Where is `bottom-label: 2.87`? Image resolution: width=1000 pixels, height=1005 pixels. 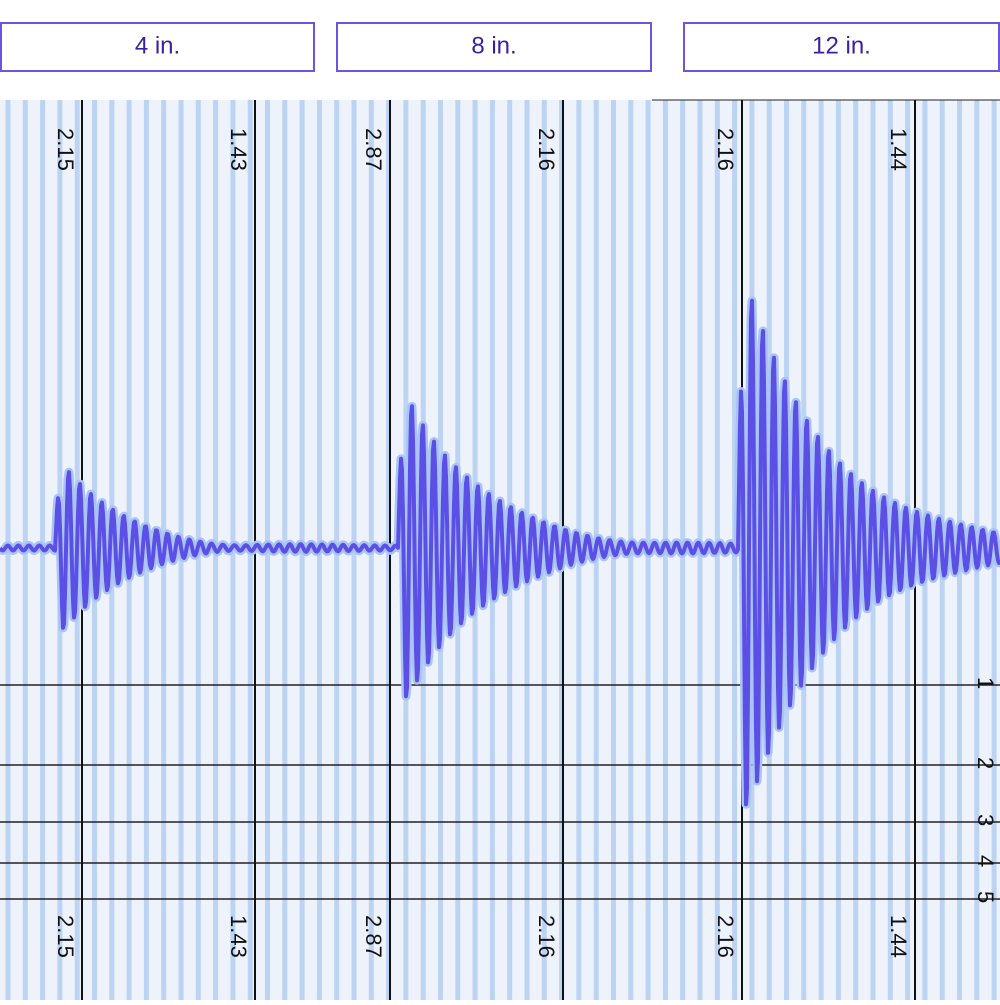 bottom-label: 2.87 is located at coordinates (373, 936).